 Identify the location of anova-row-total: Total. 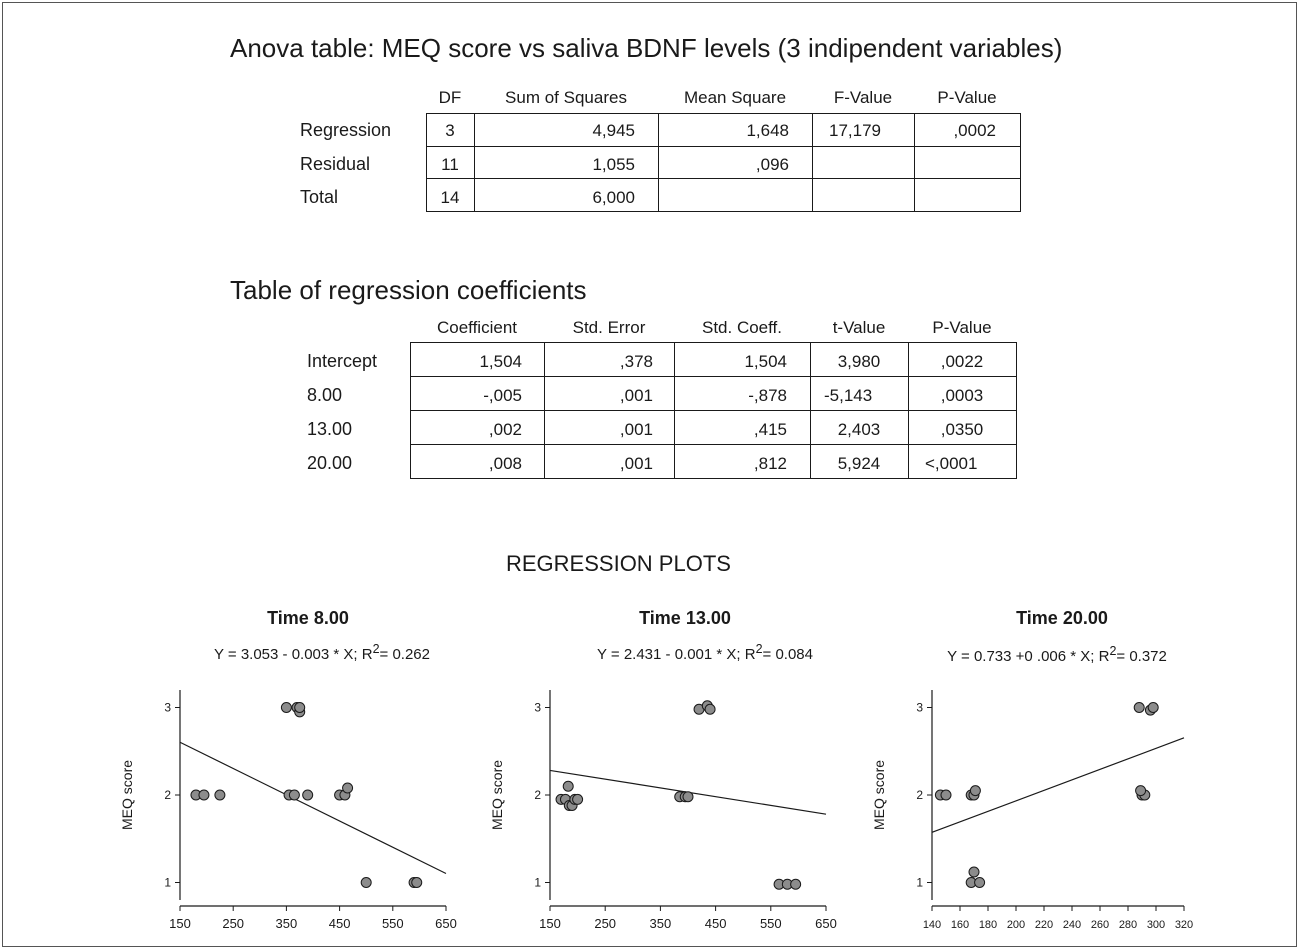
(319, 197).